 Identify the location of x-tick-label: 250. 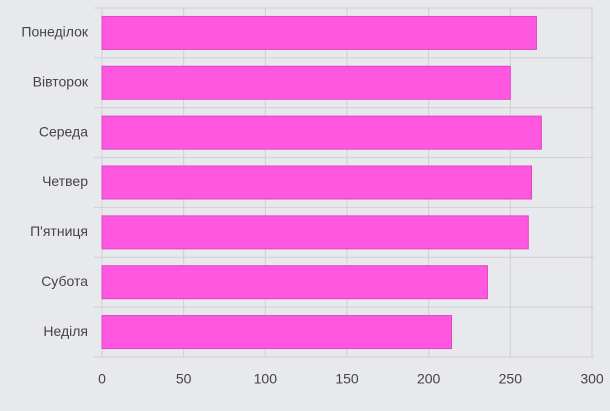
(511, 379).